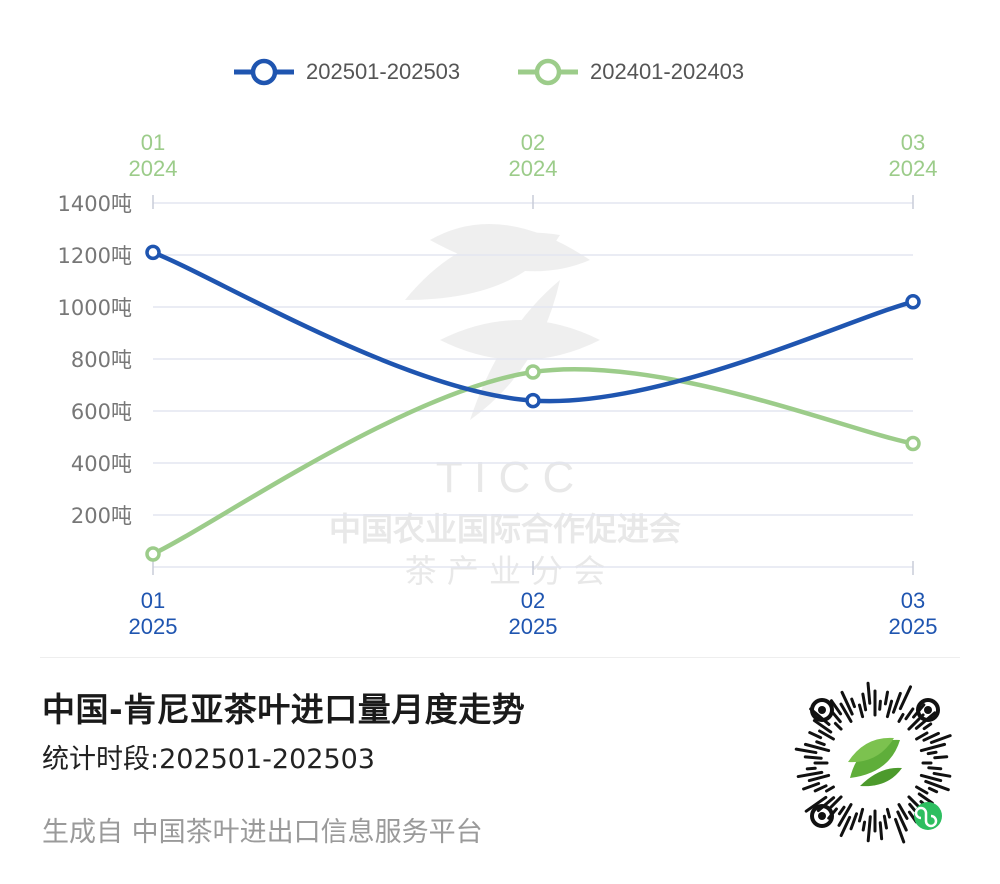  I want to click on top-x-label-month: 01, so click(153, 142).